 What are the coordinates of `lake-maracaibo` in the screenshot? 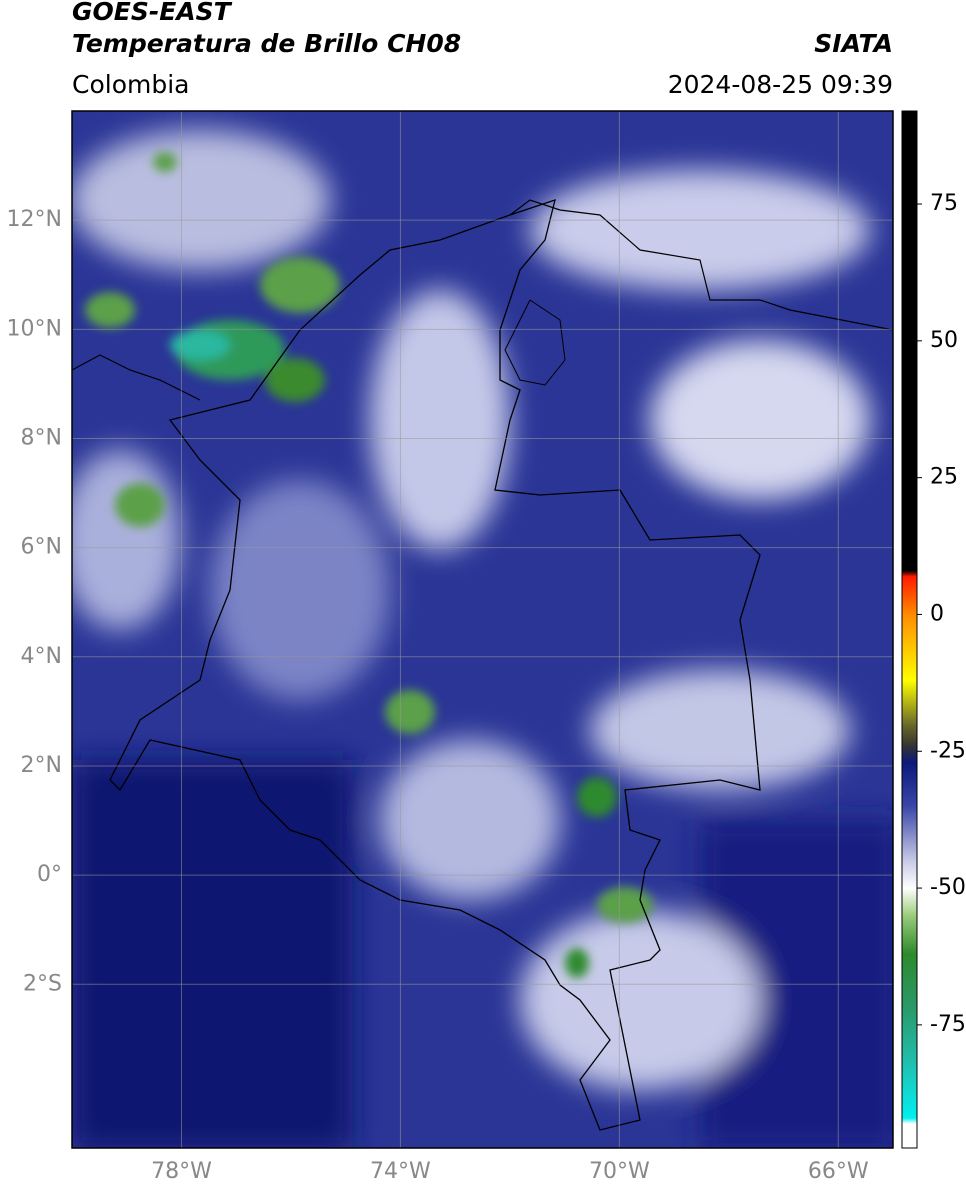 It's located at (535, 342).